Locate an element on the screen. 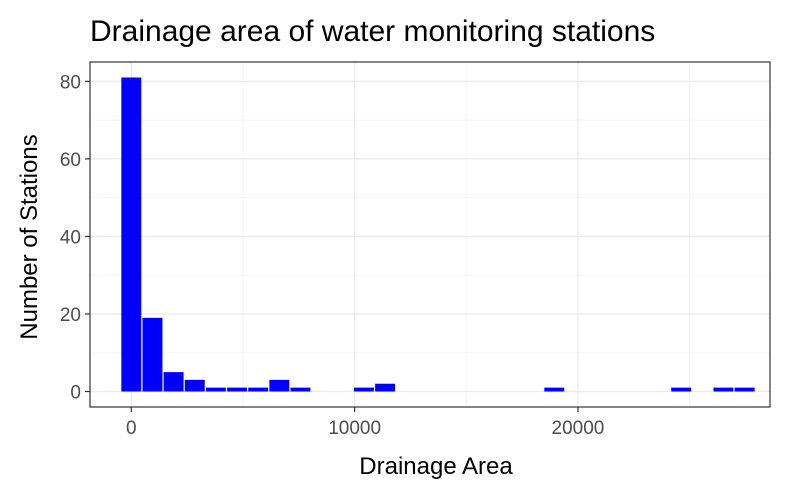 The height and width of the screenshot is (494, 800). x-tick-label: 20000 is located at coordinates (578, 428).